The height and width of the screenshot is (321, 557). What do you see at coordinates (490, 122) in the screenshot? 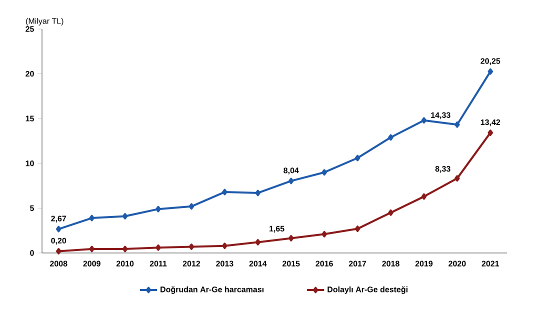
I see `data-label: 13,42` at bounding box center [490, 122].